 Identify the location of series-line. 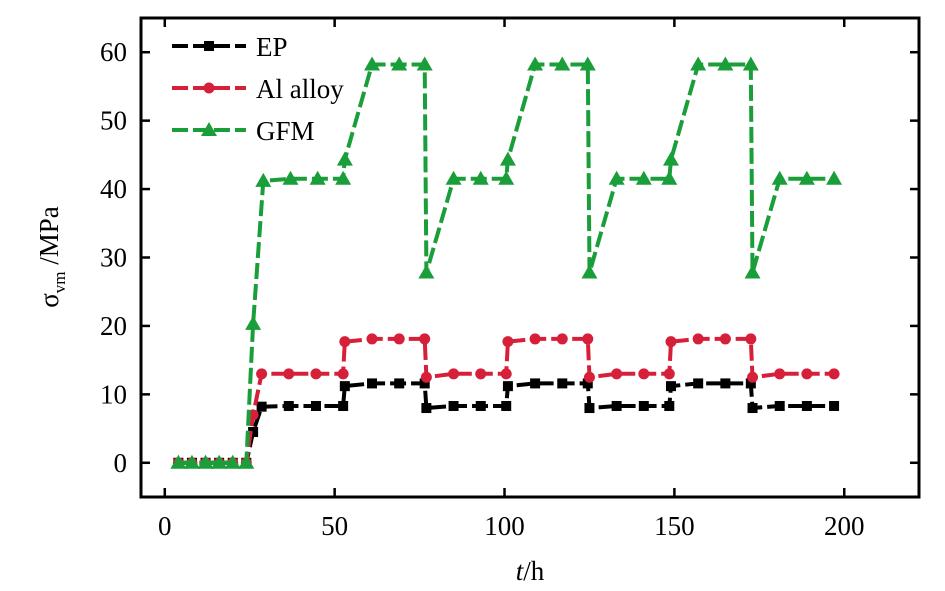
(506, 423).